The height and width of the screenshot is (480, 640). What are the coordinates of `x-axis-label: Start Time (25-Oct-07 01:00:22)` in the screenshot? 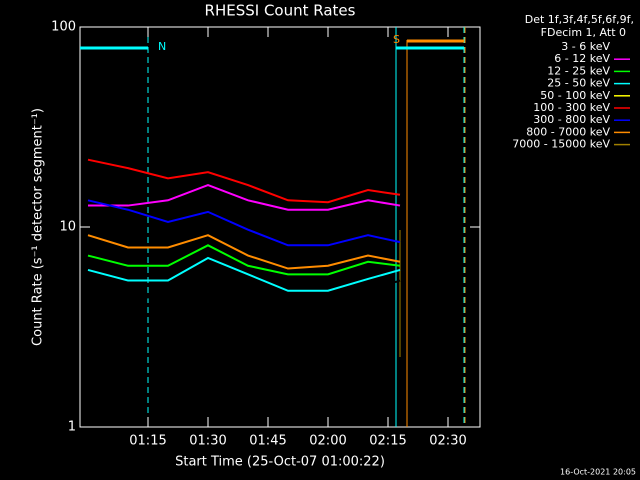 It's located at (280, 462).